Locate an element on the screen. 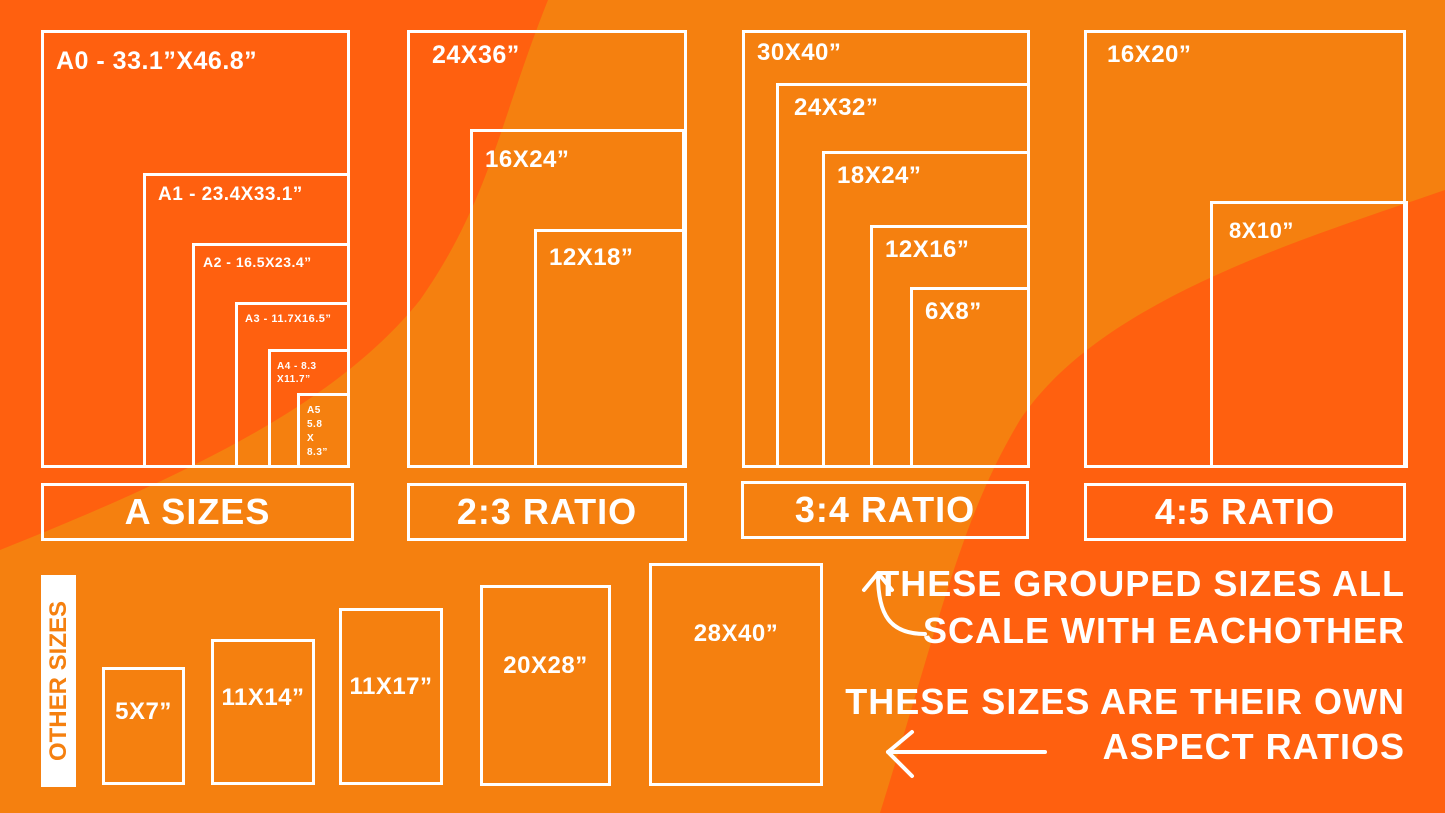  size-11x14-box: 11X14” is located at coordinates (263, 712).